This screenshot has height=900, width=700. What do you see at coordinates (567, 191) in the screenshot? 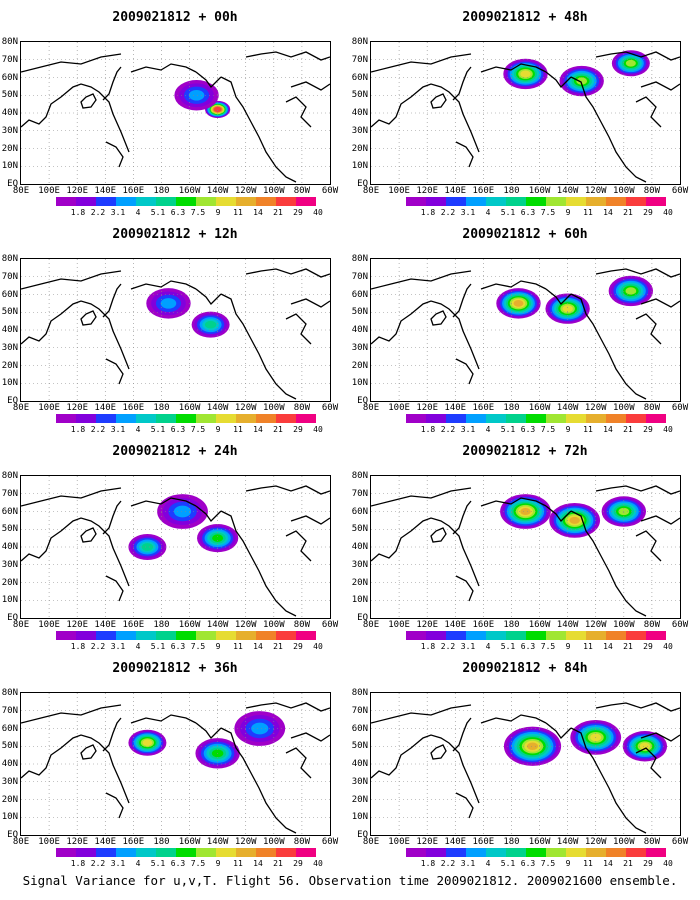
I see `lon-tick-label: 140W` at bounding box center [567, 191].